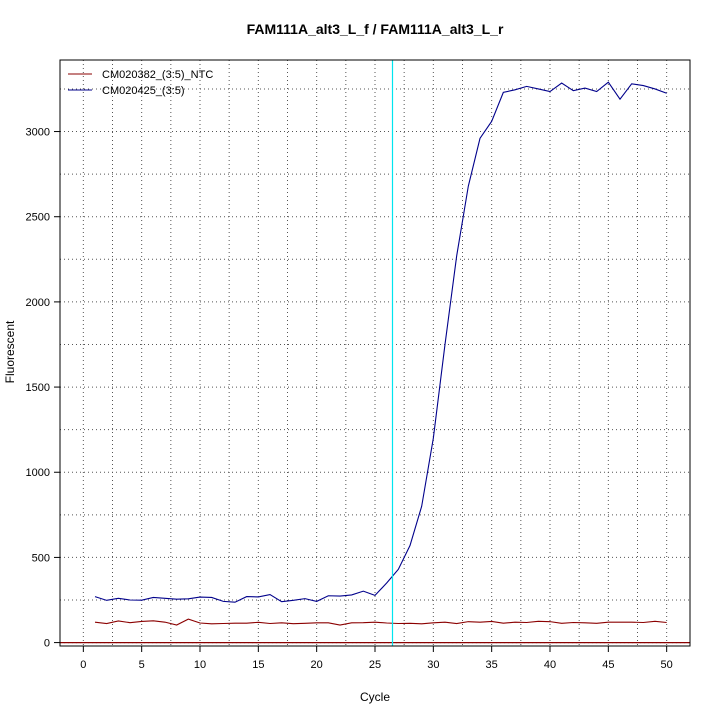 This screenshot has width=720, height=725. What do you see at coordinates (258, 665) in the screenshot?
I see `x-tick-label: 15` at bounding box center [258, 665].